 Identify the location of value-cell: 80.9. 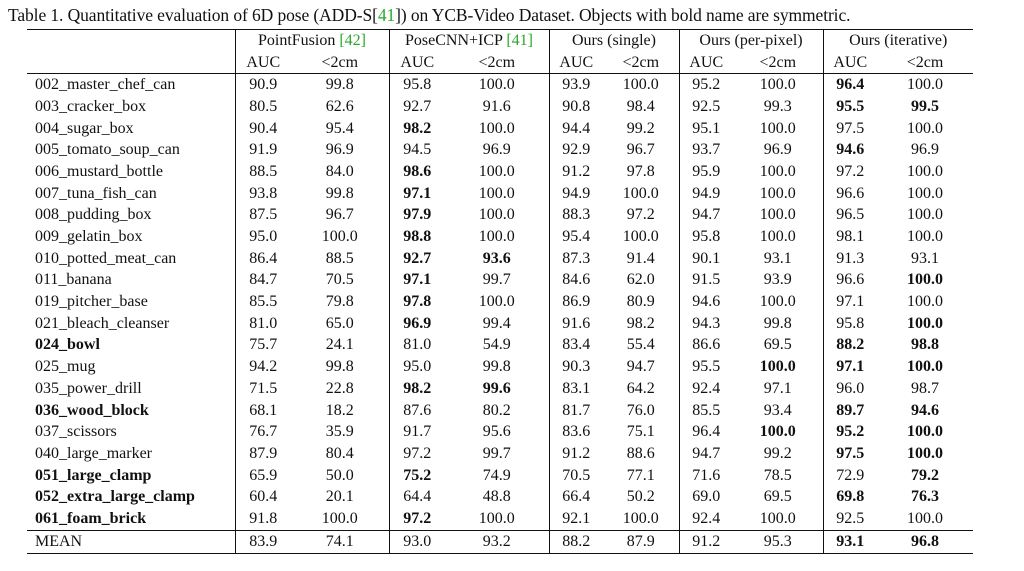
(640, 302).